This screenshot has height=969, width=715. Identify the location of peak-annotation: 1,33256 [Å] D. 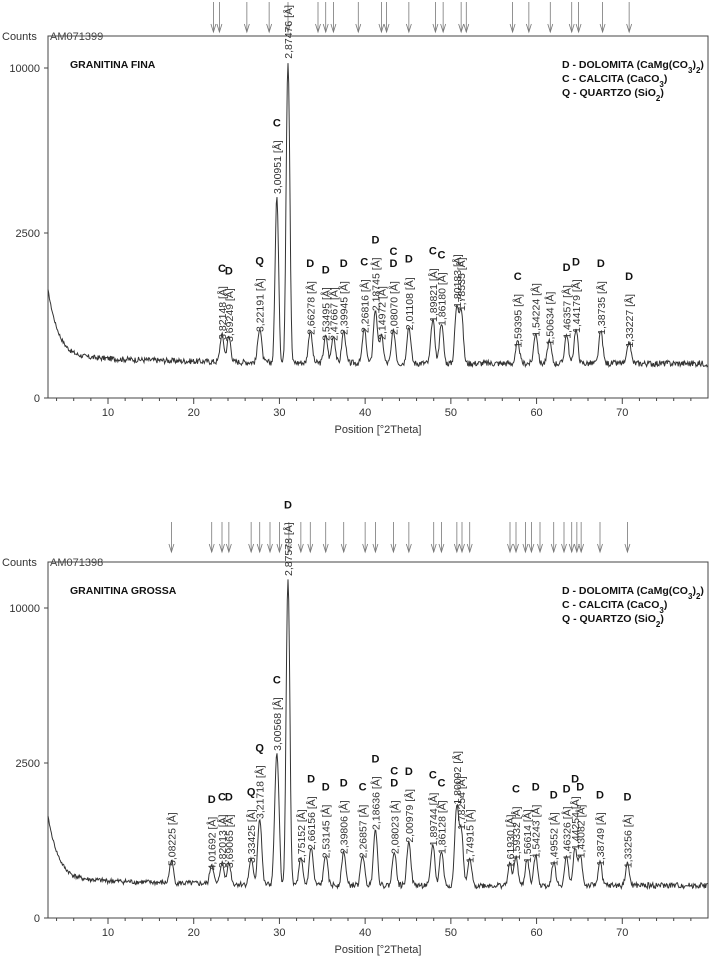
(627, 830).